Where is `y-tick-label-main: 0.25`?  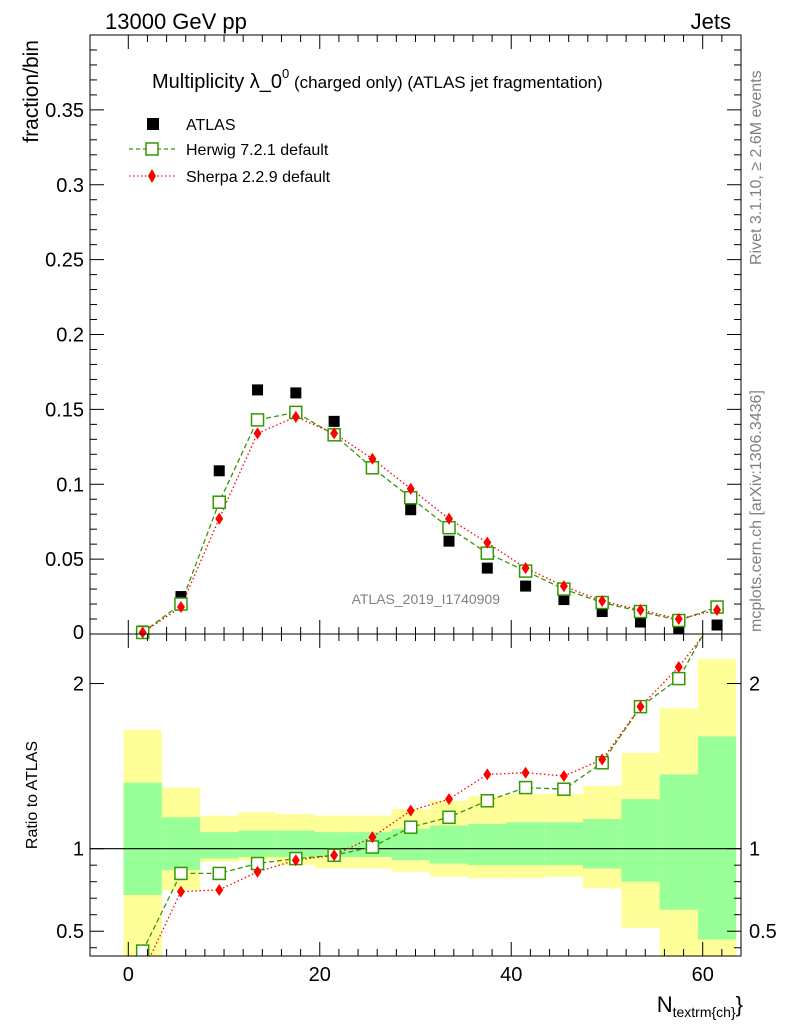
y-tick-label-main: 0.25 is located at coordinates (64, 261).